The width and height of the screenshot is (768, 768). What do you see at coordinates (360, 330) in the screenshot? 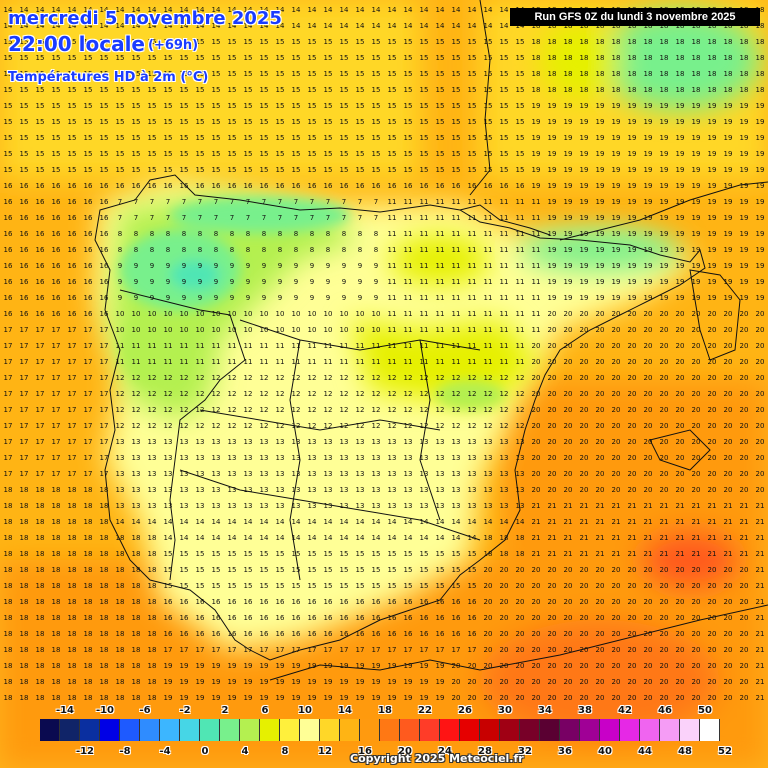
I see `grid-value: 10` at bounding box center [360, 330].